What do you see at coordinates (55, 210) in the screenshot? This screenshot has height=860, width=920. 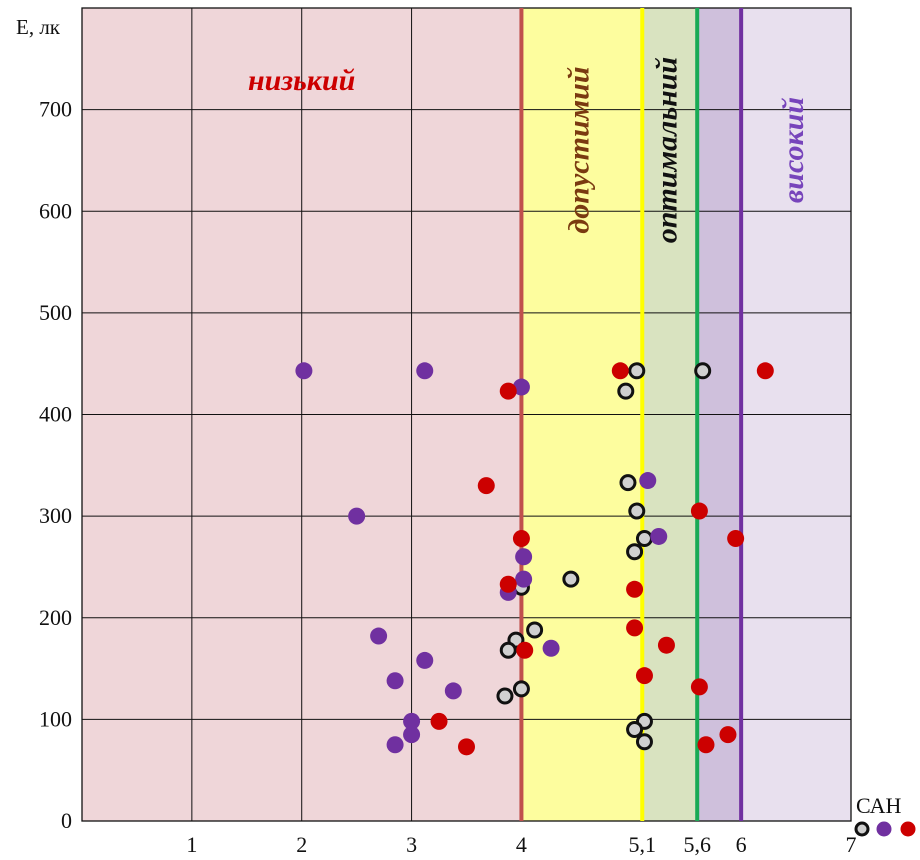 I see `y-tick-label-600: 600` at bounding box center [55, 210].